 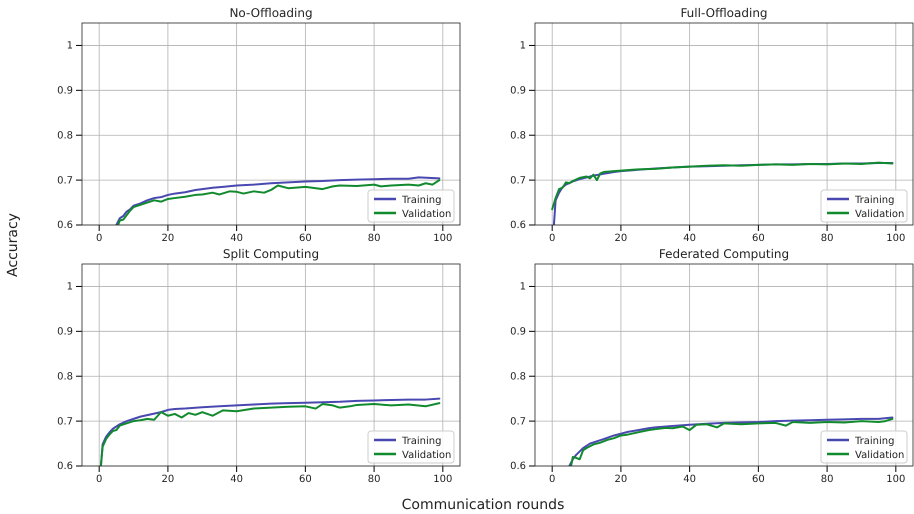 I want to click on x-axis-title: Communication rounds, so click(x=483, y=505).